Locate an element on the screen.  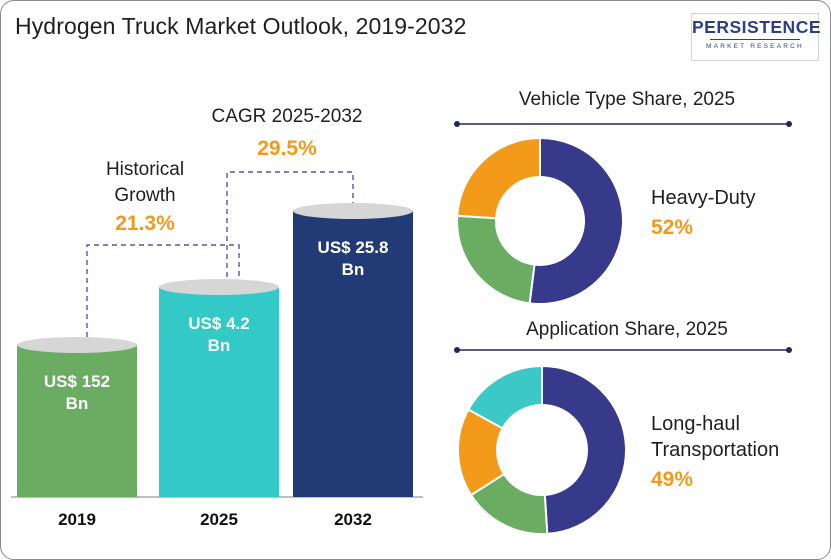
historical-growth-connector is located at coordinates (163, 290).